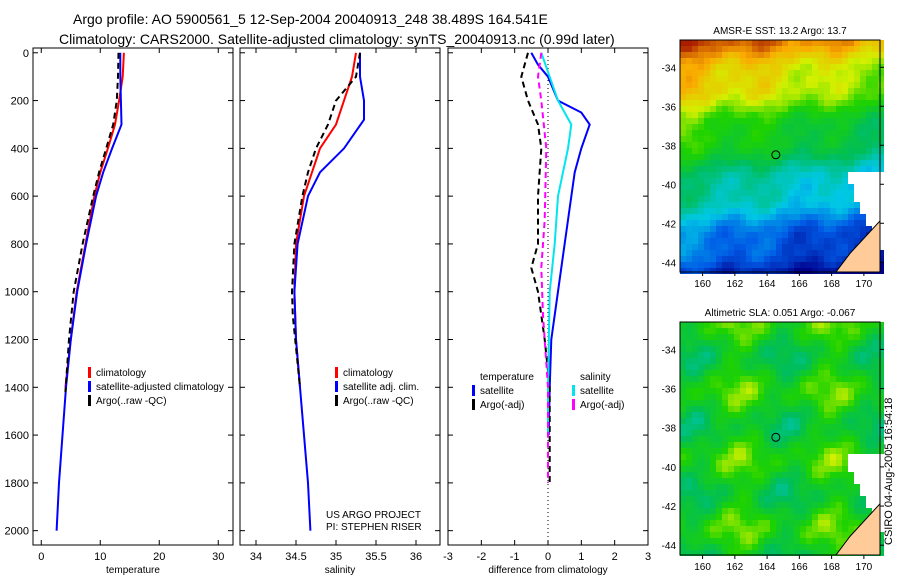 This screenshot has width=900, height=585. Describe the element at coordinates (329, 291) in the screenshot. I see `series-line-satellite-adj-clim-` at that location.